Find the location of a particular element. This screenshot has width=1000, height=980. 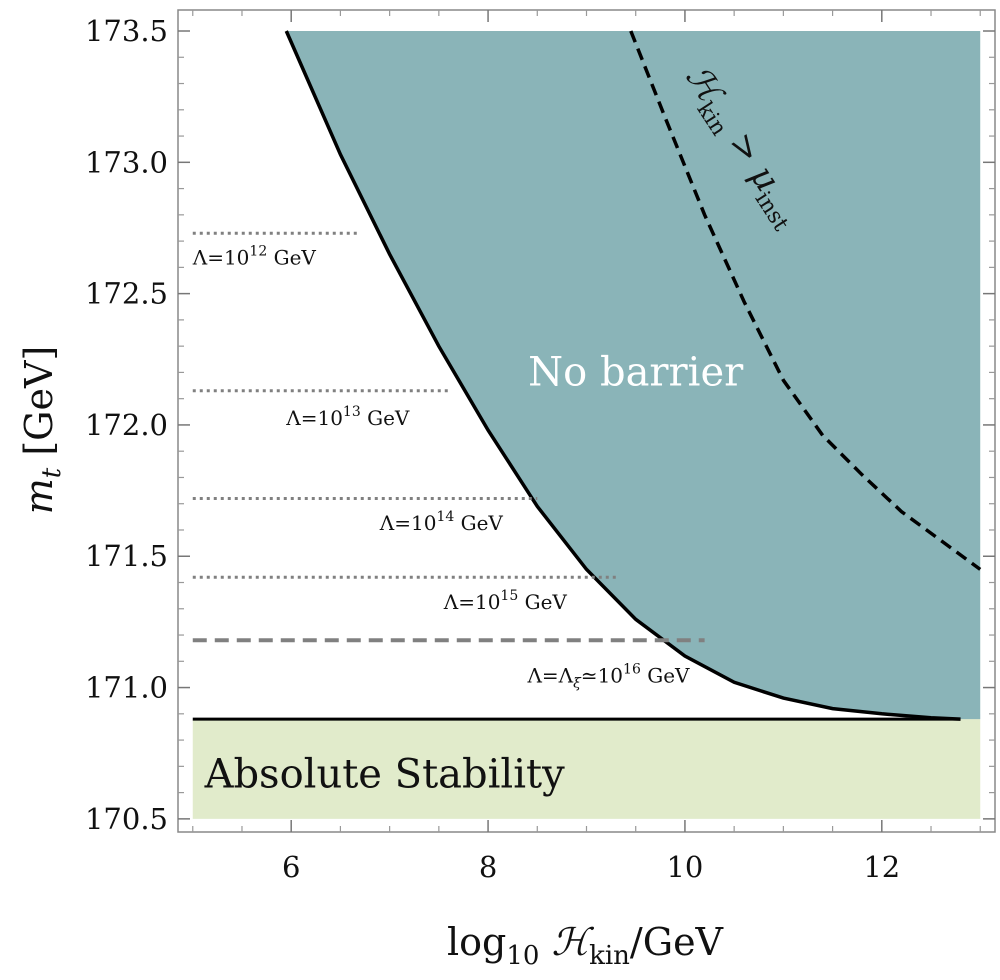

x-axis-label-suffix: /GeV is located at coordinates (677, 942).